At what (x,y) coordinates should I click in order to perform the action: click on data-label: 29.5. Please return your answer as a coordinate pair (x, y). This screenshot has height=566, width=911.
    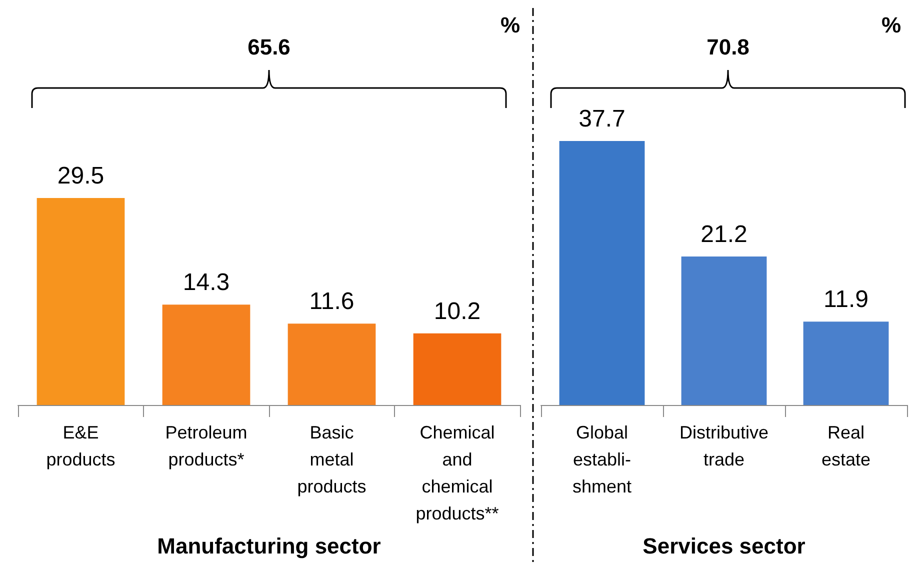
    Looking at the image, I should click on (80, 176).